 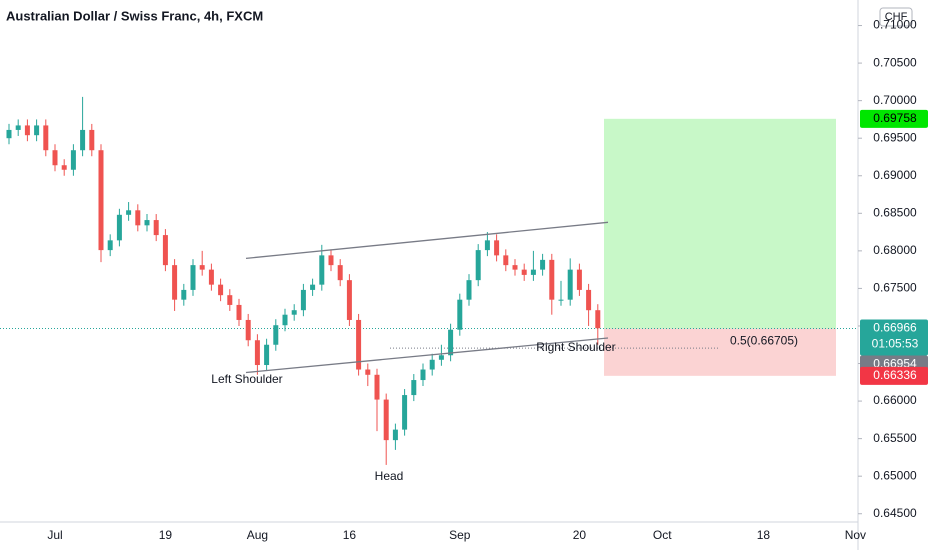 What do you see at coordinates (895, 137) in the screenshot?
I see `y-tick-label: 0.69500` at bounding box center [895, 137].